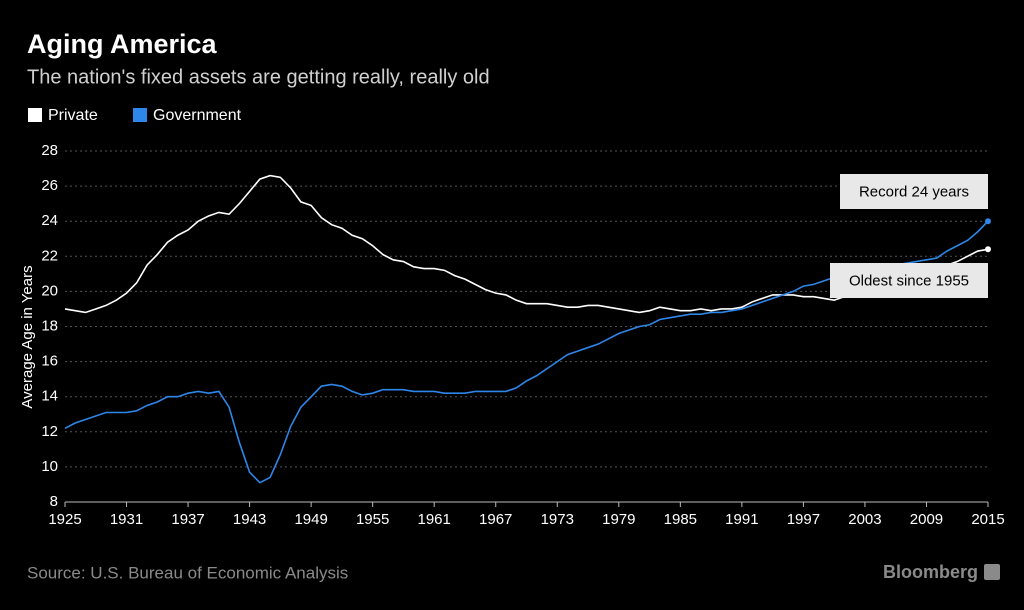 This screenshot has height=610, width=1024. What do you see at coordinates (49, 431) in the screenshot?
I see `y-tick-label: 12` at bounding box center [49, 431].